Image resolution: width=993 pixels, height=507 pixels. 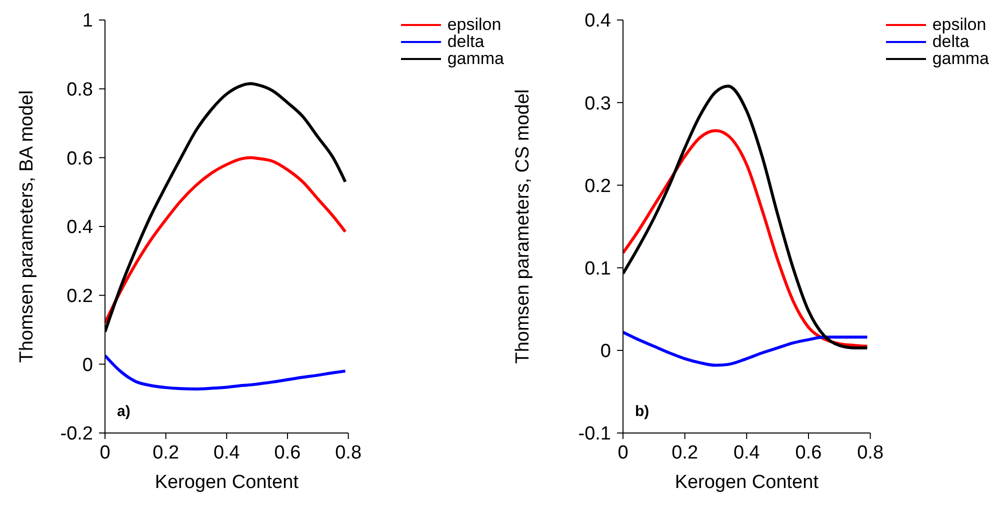 What do you see at coordinates (597, 103) in the screenshot?
I see `y-tick-label: 0.3` at bounding box center [597, 103].